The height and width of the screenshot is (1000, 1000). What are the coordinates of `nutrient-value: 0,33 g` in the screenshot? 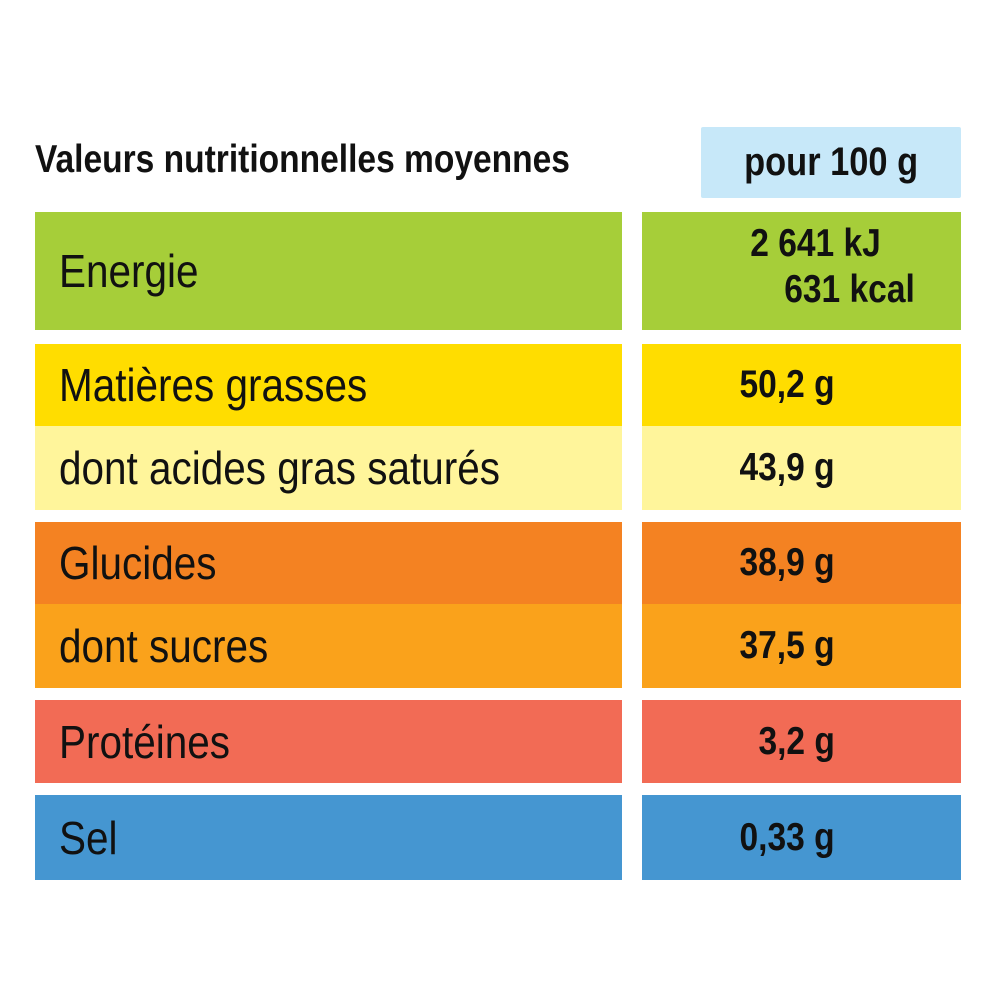 It's located at (787, 837).